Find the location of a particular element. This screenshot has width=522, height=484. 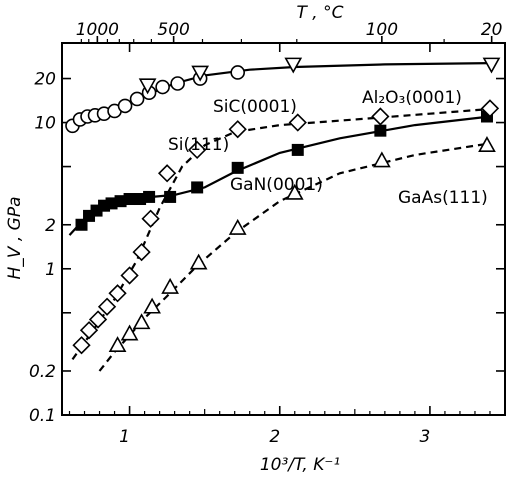

series-label-2: Si(111) is located at coordinates (198, 145).